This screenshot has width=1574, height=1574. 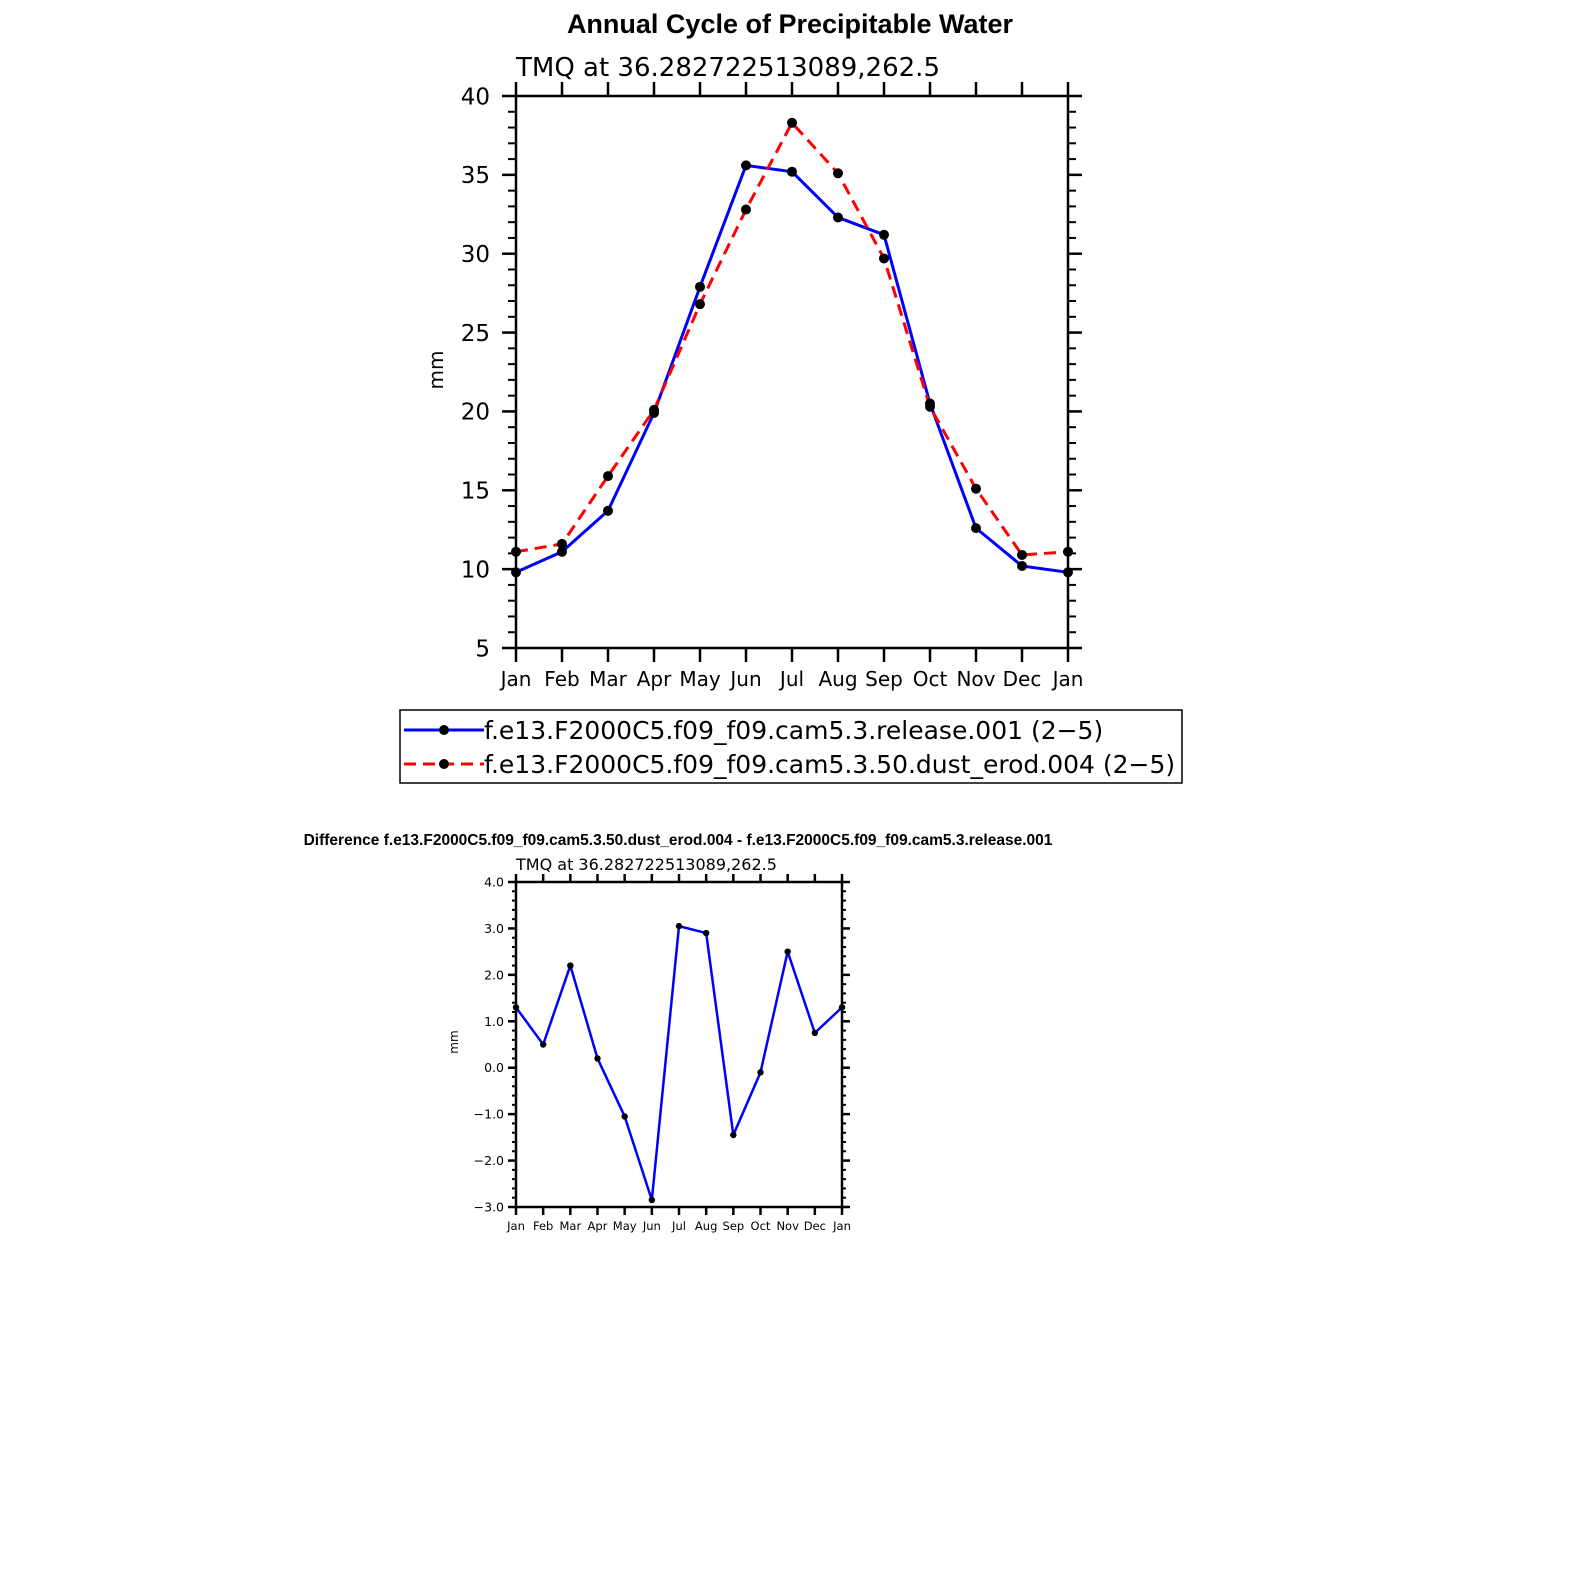 I want to click on legend-marker-control, so click(x=444, y=730).